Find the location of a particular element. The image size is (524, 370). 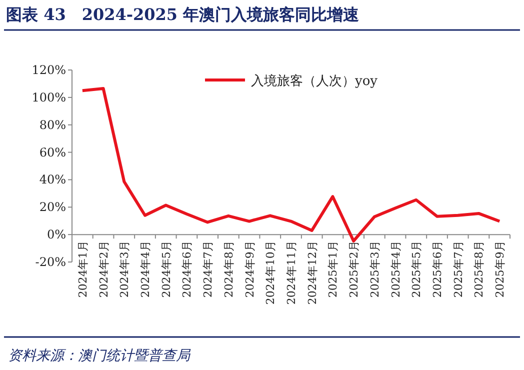

x-tick-label: 2024年12月 is located at coordinates (312, 272).